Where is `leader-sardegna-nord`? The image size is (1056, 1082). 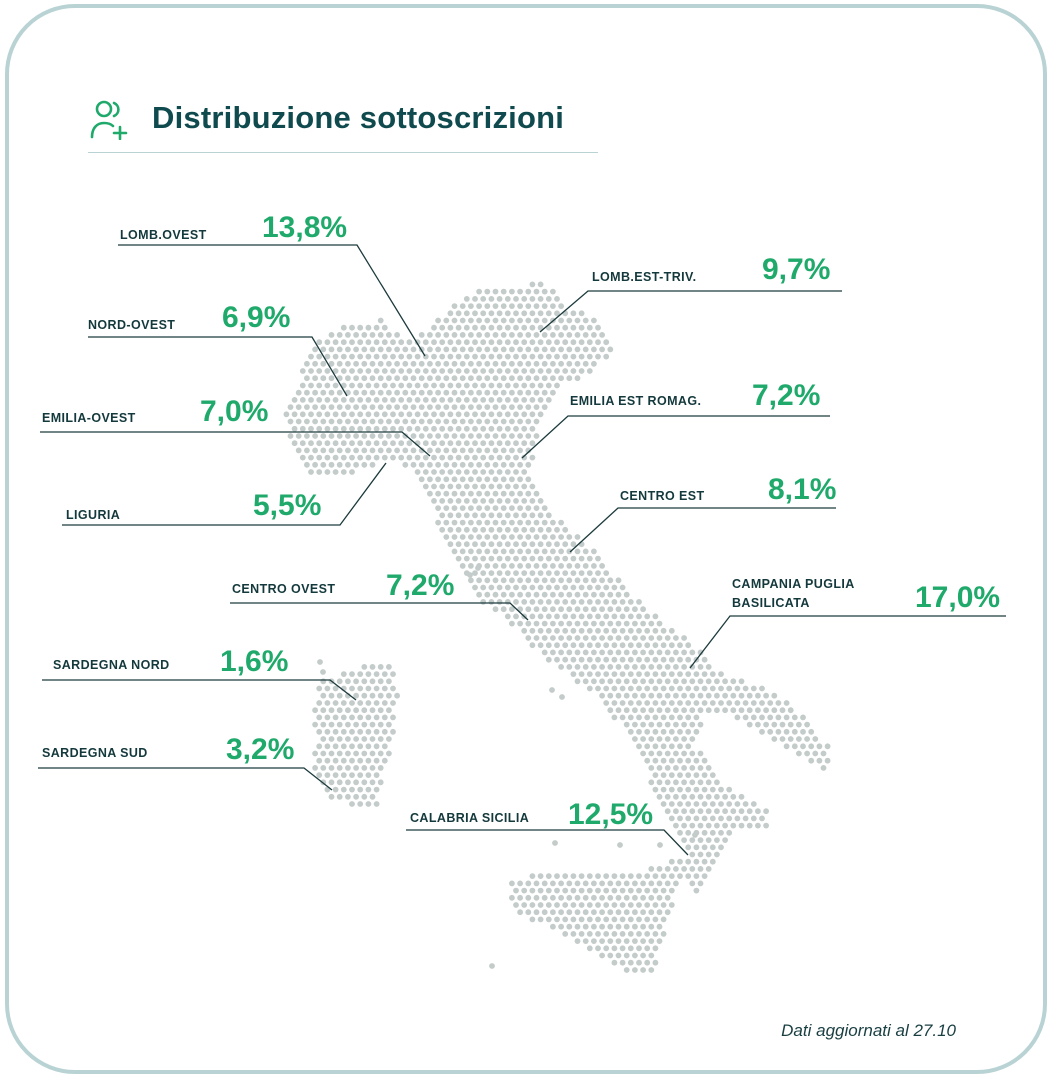
leader-sardegna-nord is located at coordinates (199, 690).